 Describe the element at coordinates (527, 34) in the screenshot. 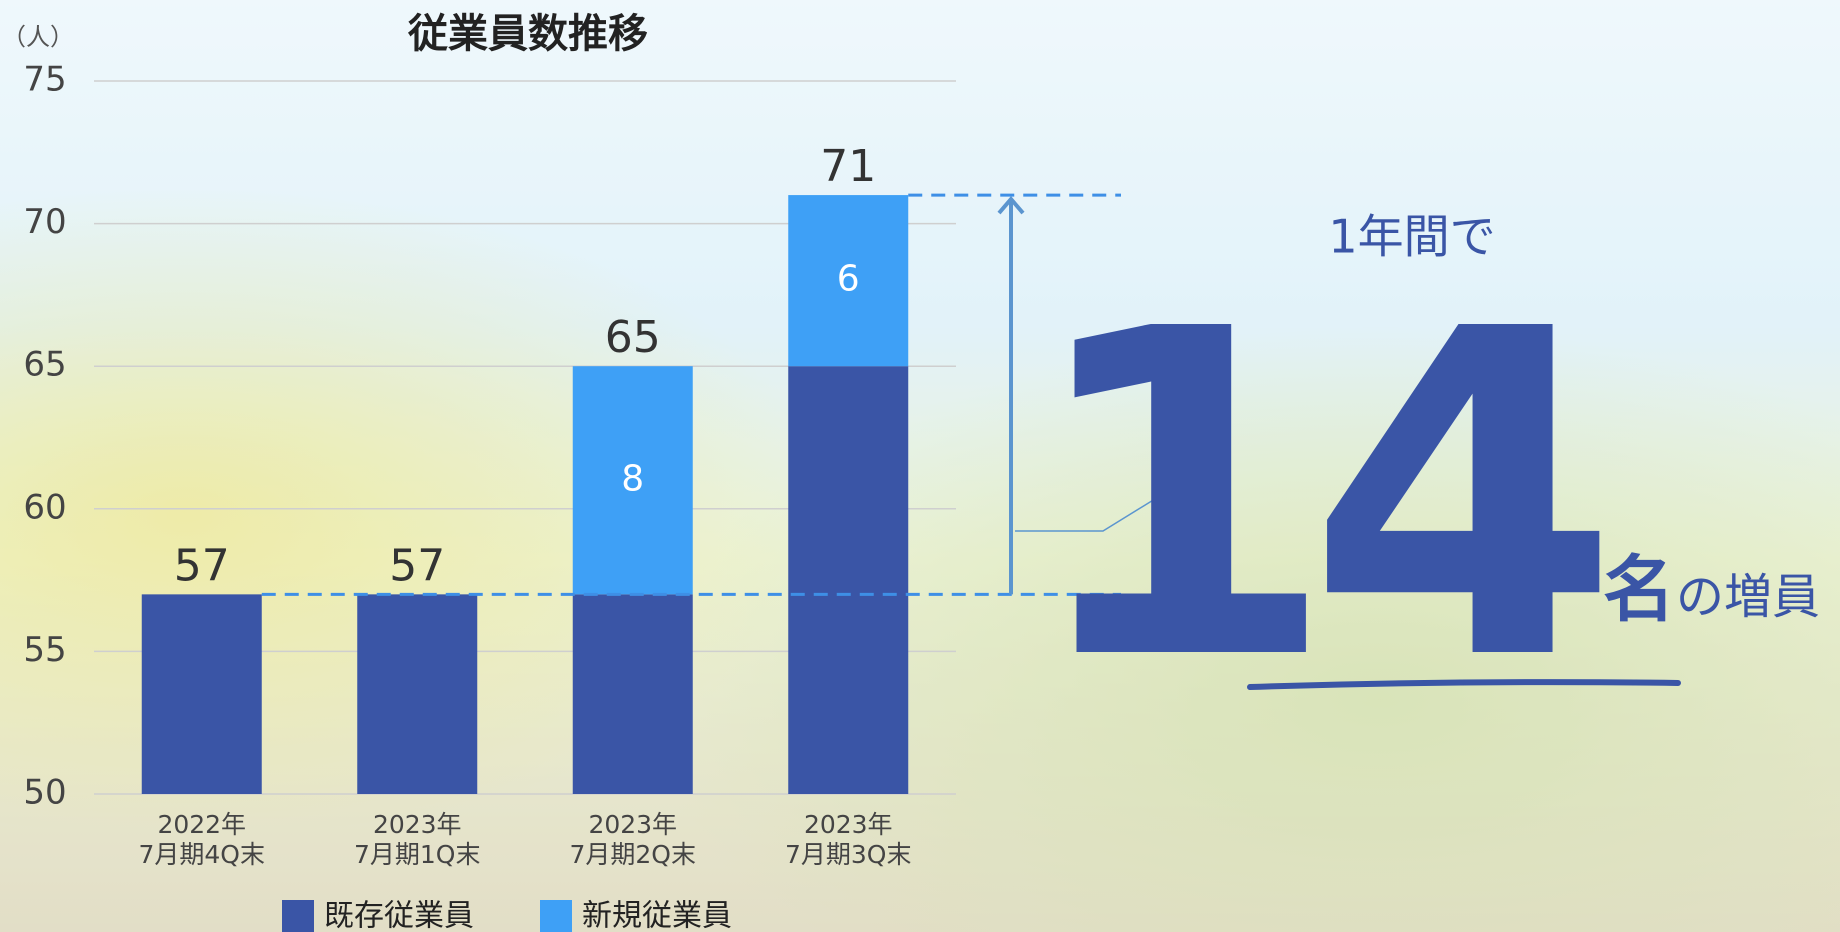

I see `chart-title: 従業員数推移` at that location.